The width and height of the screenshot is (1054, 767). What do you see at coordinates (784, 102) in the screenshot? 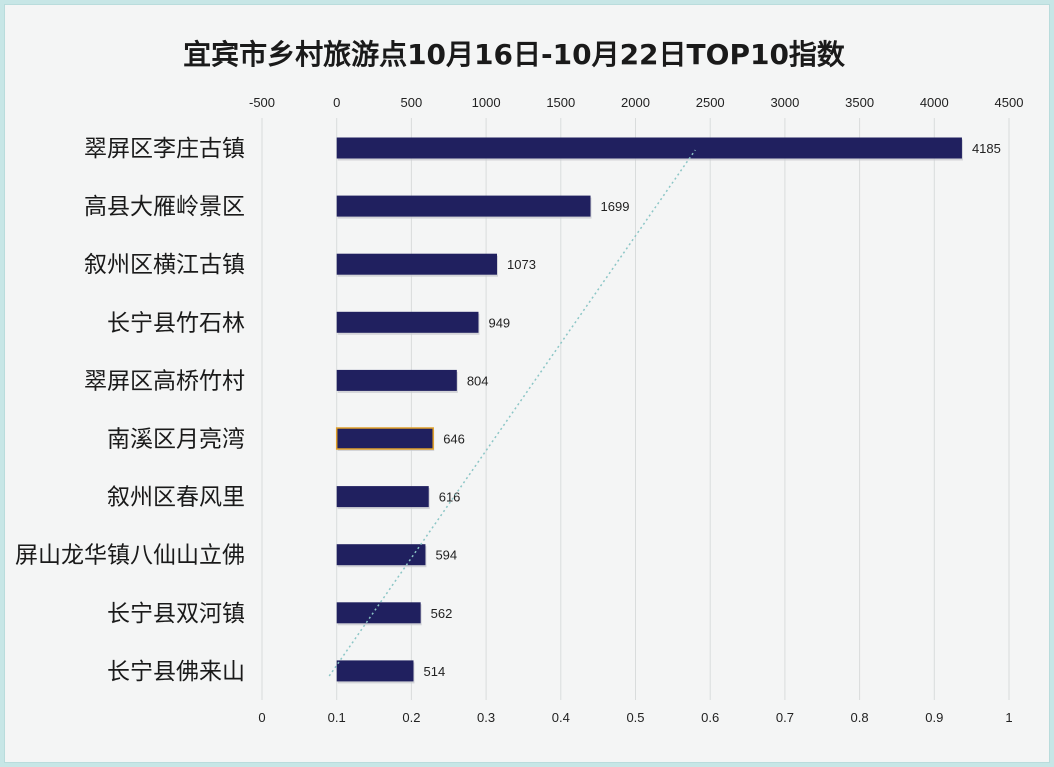
I see `top-tick-label: 3000` at bounding box center [784, 102].